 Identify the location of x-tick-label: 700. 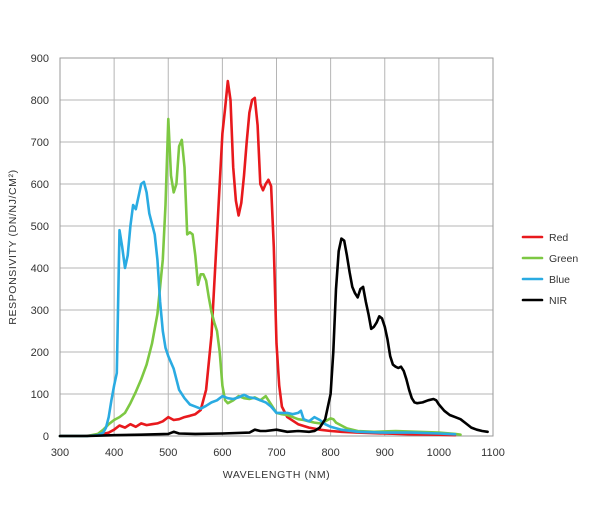
(276, 453).